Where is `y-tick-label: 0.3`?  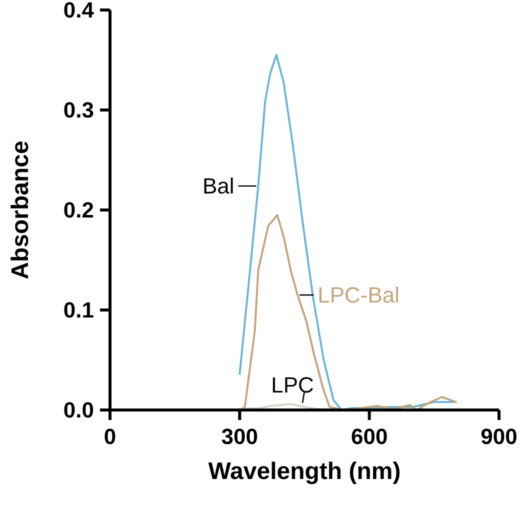 y-tick-label: 0.3 is located at coordinates (78, 110).